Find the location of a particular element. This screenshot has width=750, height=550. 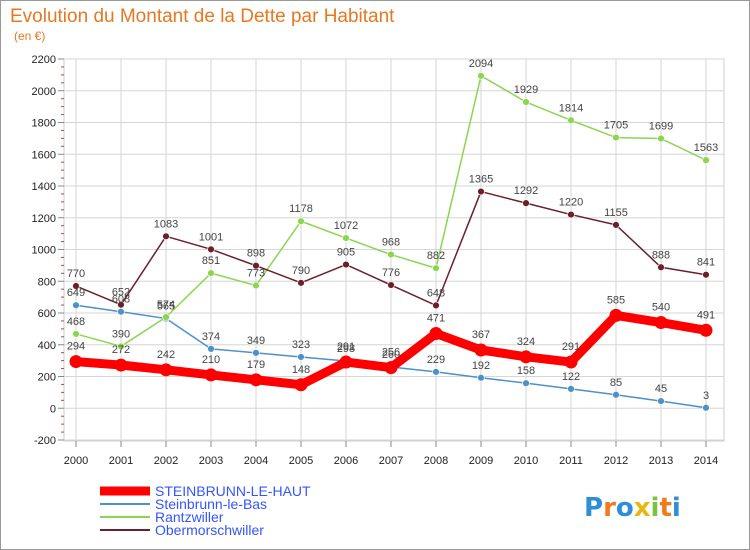

data-label-rantzwiller: 773 is located at coordinates (256, 274).